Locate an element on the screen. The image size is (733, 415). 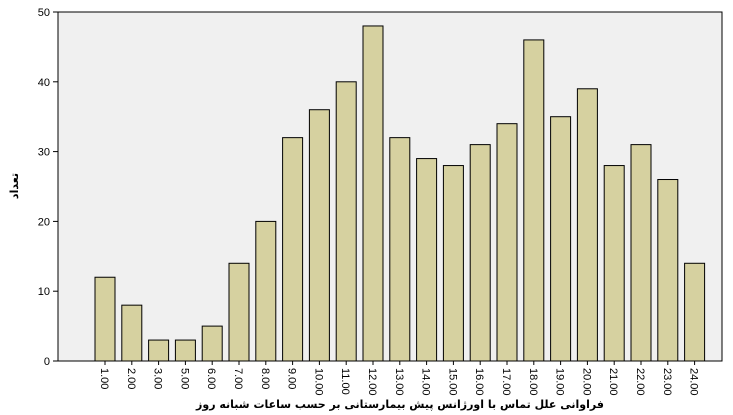
bar-6.00 is located at coordinates (212, 343).